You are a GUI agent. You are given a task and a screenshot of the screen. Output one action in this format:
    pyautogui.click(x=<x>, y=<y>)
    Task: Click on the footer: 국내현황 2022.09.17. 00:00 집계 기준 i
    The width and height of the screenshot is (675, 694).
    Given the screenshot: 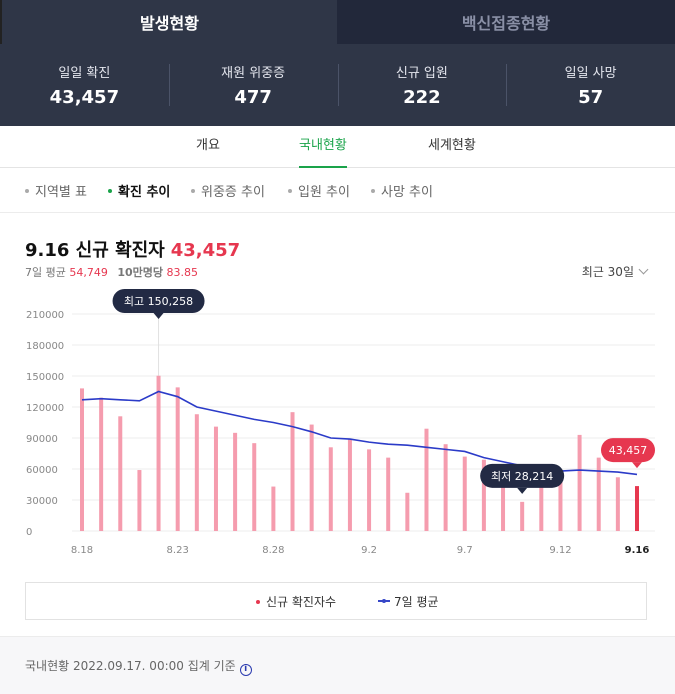 What is the action you would take?
    pyautogui.click(x=337, y=665)
    